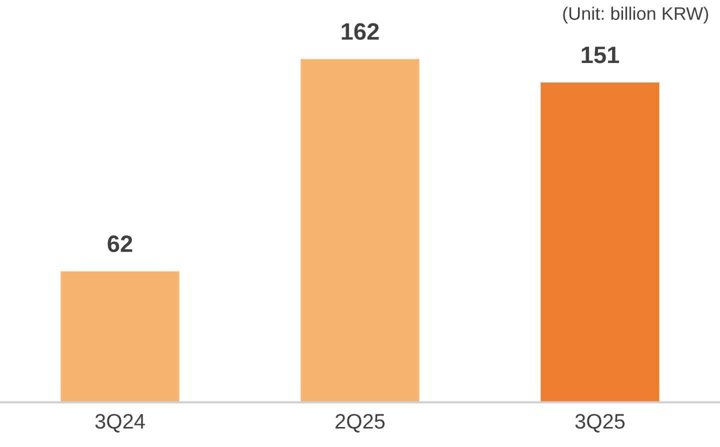 The width and height of the screenshot is (720, 447). What do you see at coordinates (120, 243) in the screenshot?
I see `data-label: 62` at bounding box center [120, 243].